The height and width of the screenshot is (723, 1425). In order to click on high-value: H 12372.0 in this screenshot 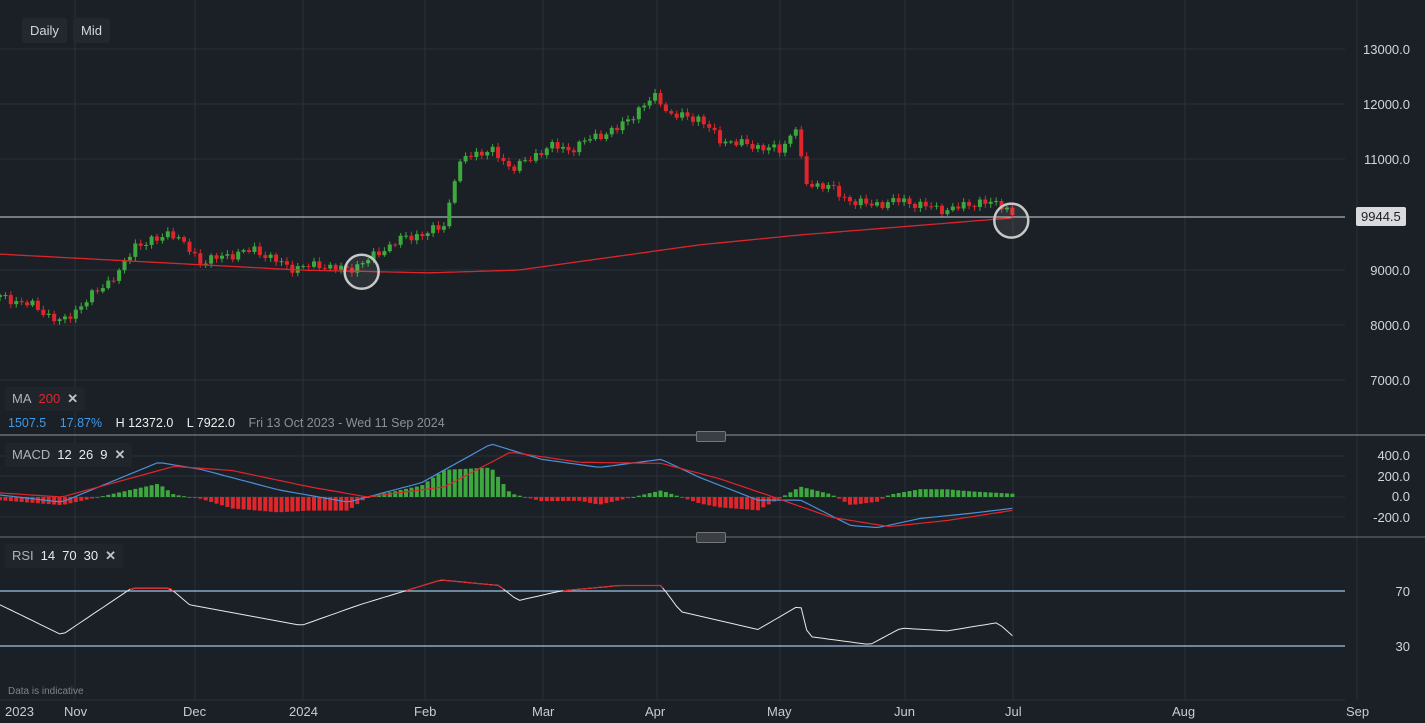, I will do `click(144, 423)`.